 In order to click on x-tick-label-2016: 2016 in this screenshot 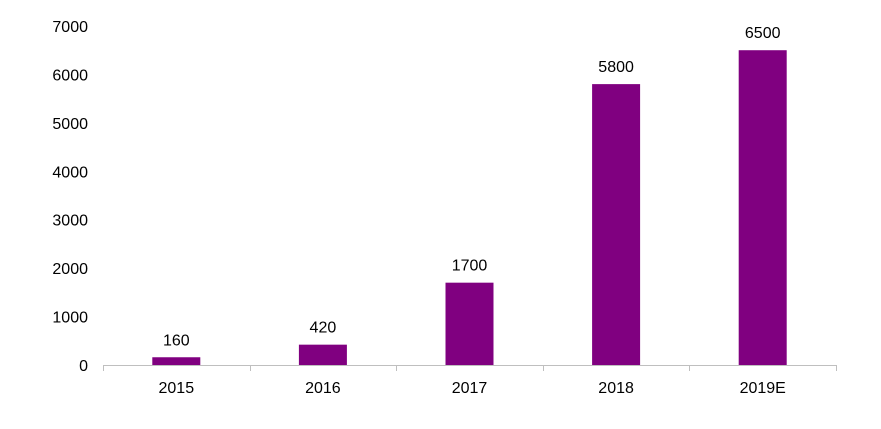, I will do `click(323, 388)`.